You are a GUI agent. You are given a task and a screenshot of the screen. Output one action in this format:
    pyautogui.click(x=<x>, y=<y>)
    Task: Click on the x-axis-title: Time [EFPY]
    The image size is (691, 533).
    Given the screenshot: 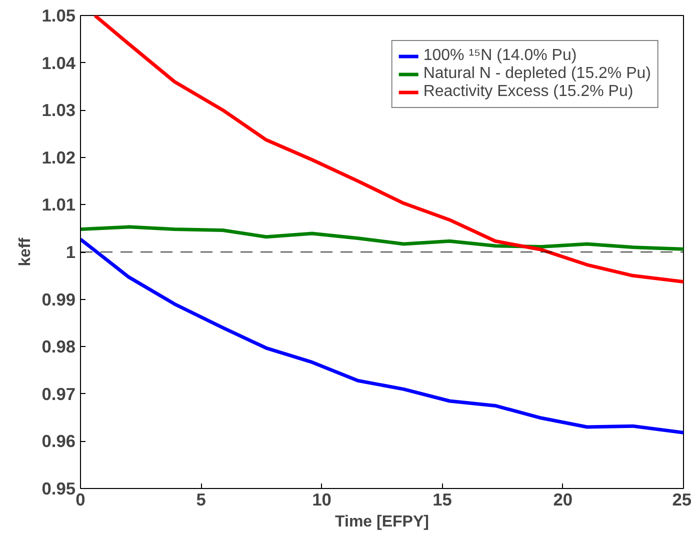 What is the action you would take?
    pyautogui.click(x=382, y=522)
    